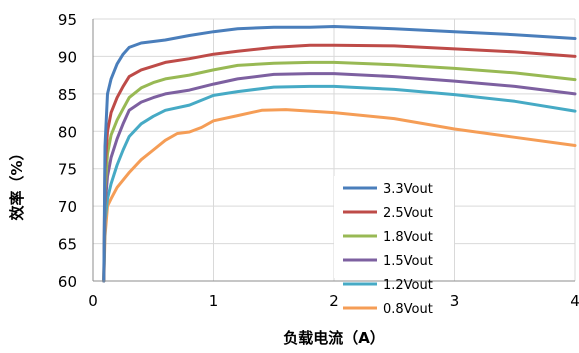  Describe the element at coordinates (334, 338) in the screenshot. I see `x-axis-title: 负载电流（A）` at that location.